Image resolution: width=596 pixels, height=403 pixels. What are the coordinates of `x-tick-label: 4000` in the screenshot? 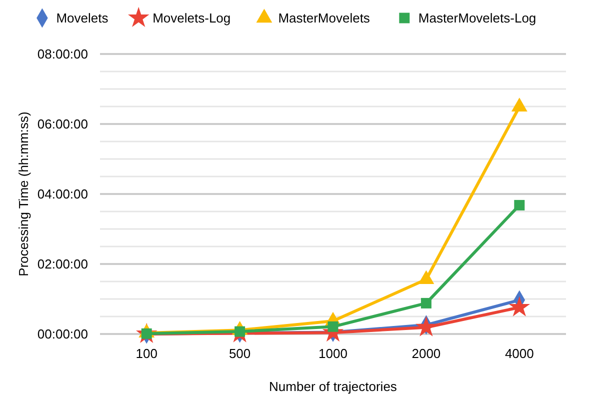 It's located at (519, 353).